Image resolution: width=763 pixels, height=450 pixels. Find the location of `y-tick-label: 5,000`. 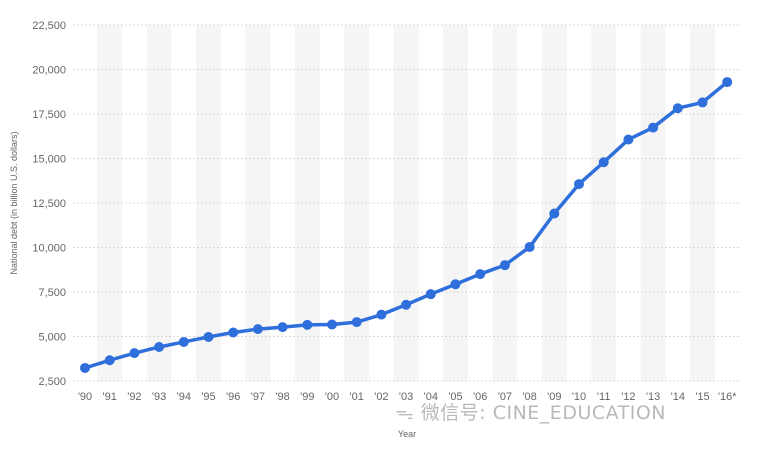

y-tick-label: 5,000 is located at coordinates (52, 338).